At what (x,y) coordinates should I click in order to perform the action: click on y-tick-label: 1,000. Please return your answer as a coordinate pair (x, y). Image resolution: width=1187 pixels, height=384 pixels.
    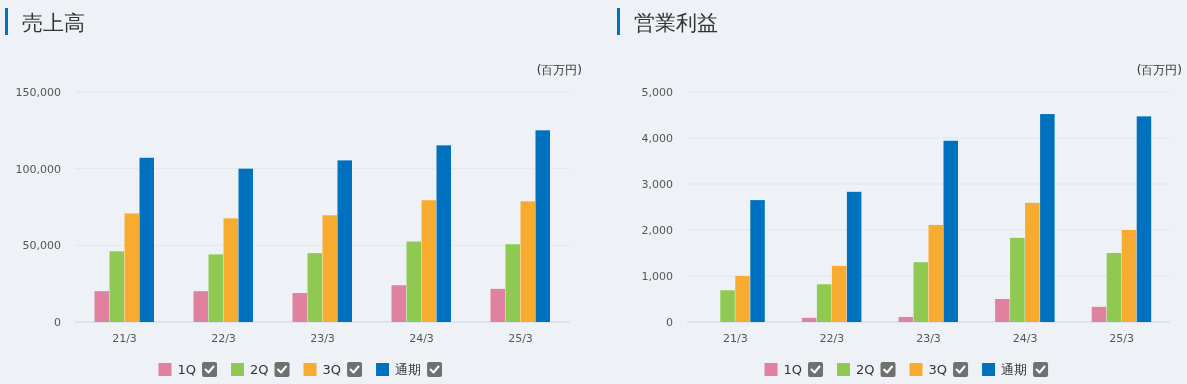
    Looking at the image, I should click on (657, 276).